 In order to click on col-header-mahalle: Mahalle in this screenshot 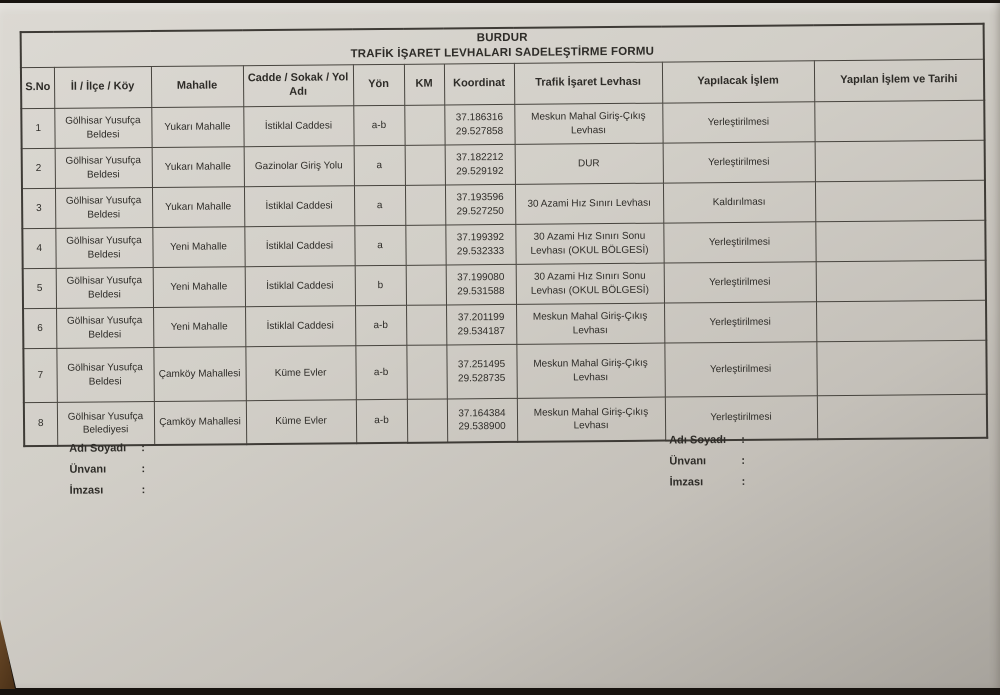, I will do `click(197, 86)`.